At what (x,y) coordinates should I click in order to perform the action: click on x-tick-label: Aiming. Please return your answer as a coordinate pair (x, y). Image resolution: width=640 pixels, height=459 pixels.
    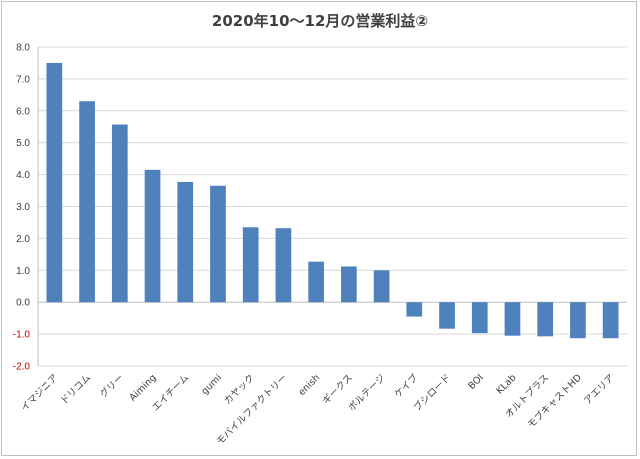
    Looking at the image, I should click on (142, 387).